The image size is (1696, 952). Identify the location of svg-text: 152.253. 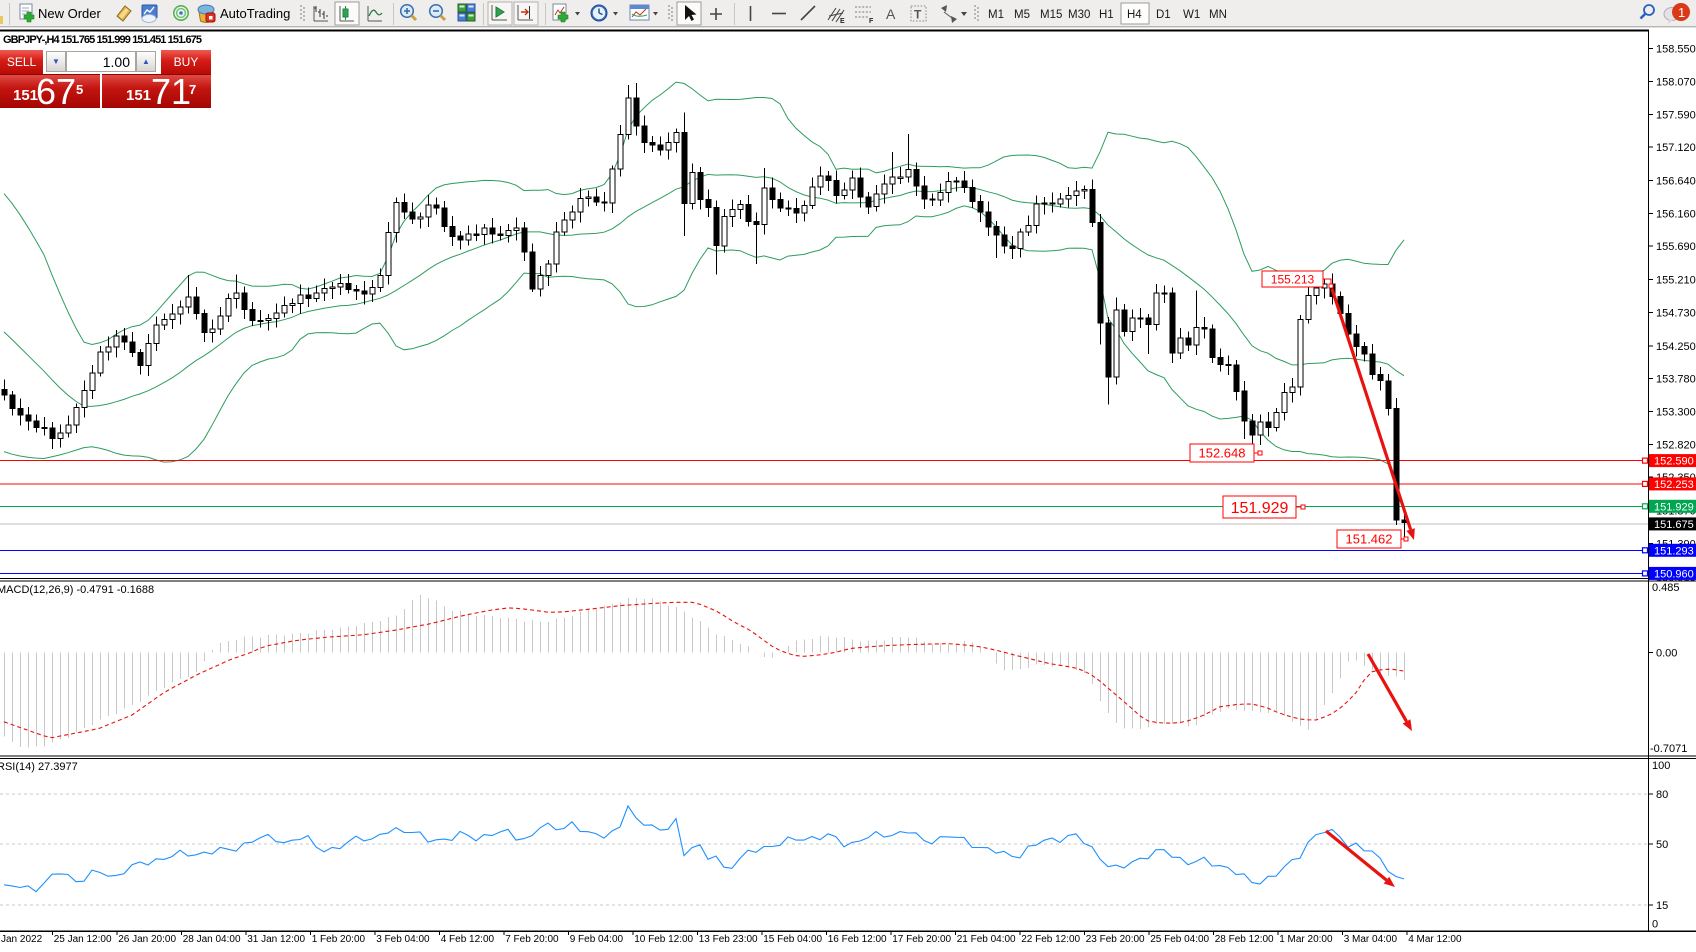
(1674, 485).